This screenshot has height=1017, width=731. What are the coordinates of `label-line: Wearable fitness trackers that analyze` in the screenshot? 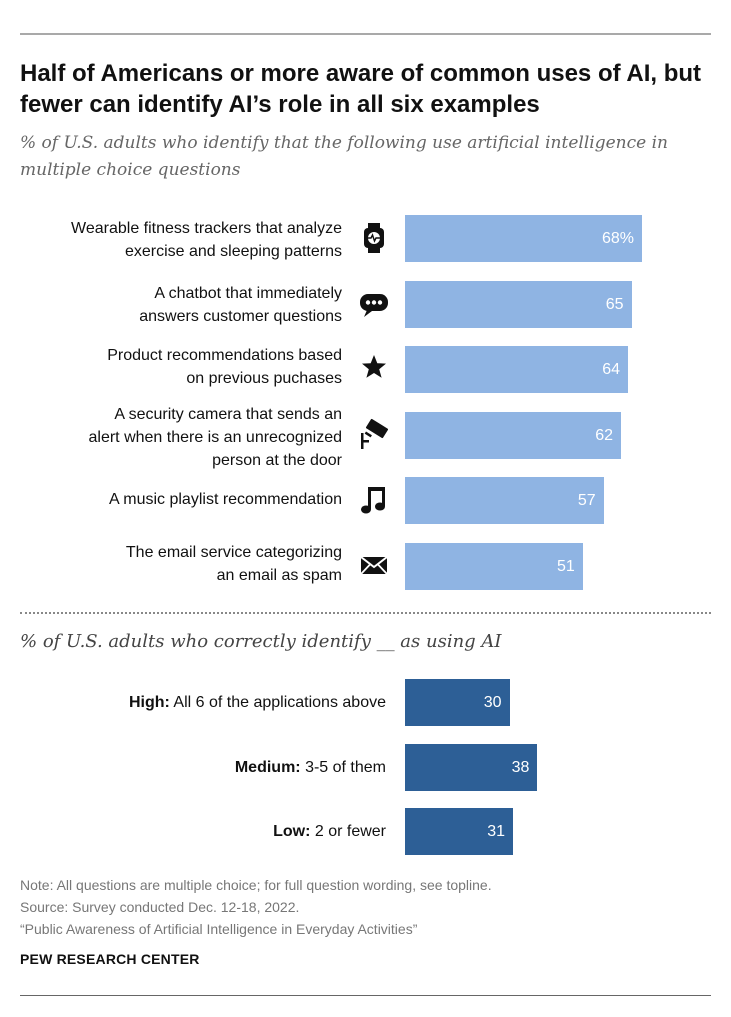 It's located at (206, 228).